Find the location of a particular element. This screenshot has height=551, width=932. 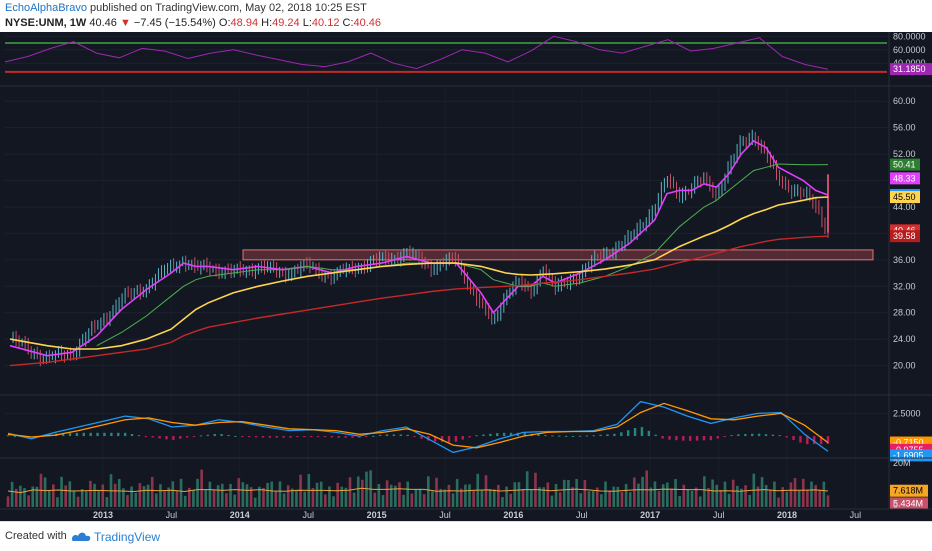

macd-badge-label: -1.6905 is located at coordinates (908, 455).